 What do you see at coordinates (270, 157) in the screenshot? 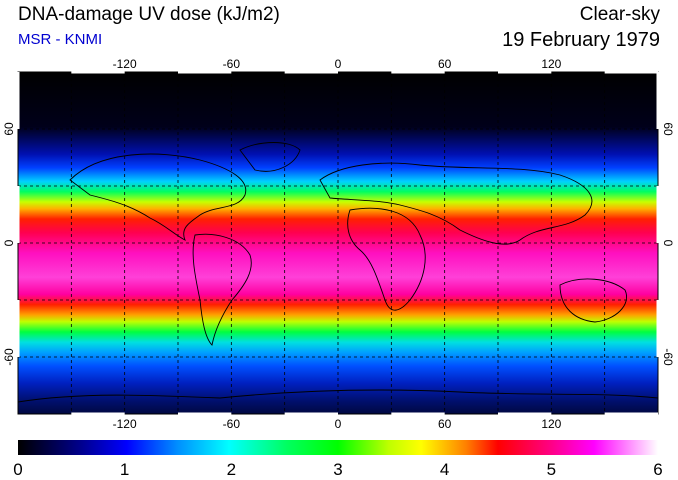
I see `greenland-coast` at bounding box center [270, 157].